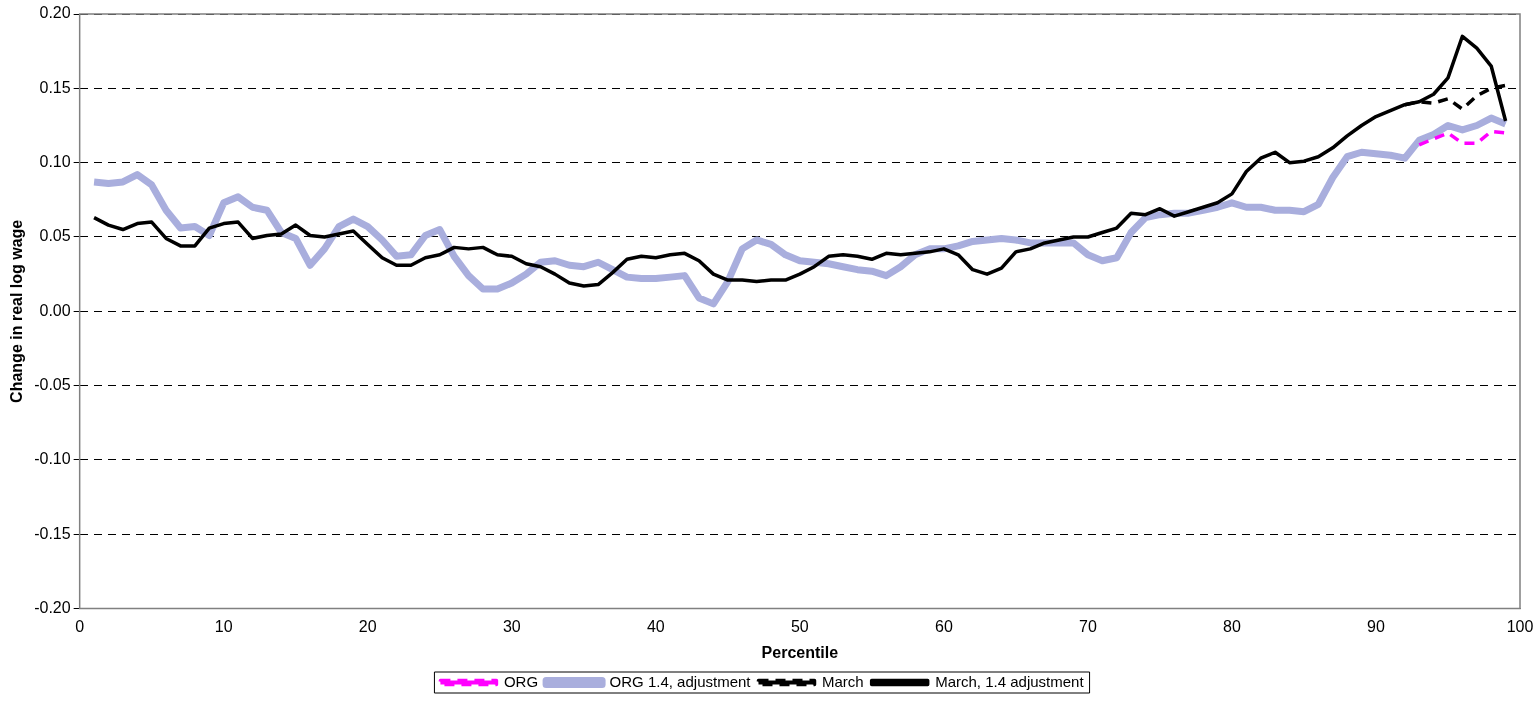 This screenshot has height=706, width=1538. What do you see at coordinates (223, 626) in the screenshot?
I see `x-tick-label: 10` at bounding box center [223, 626].